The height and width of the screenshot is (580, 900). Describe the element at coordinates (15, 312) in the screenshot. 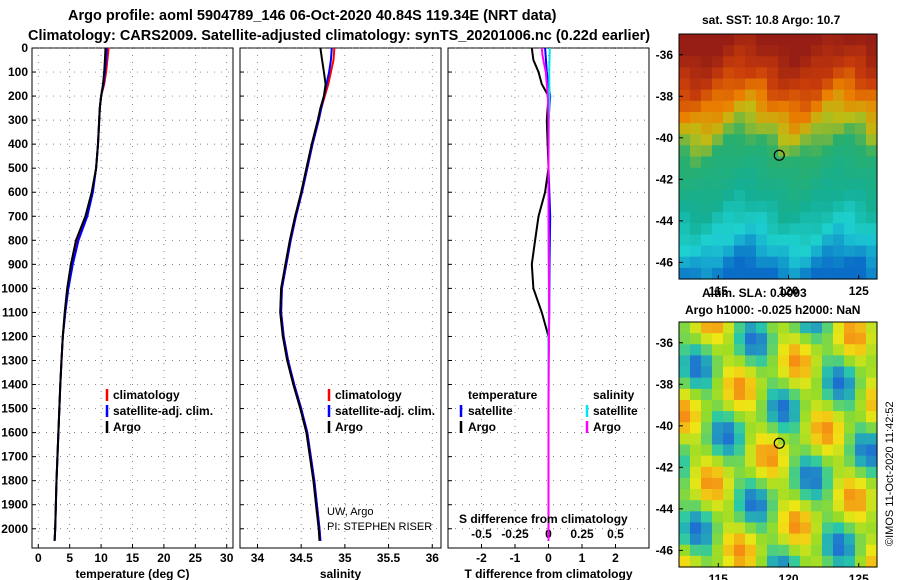

I see `y-tick-label: 1100` at that location.